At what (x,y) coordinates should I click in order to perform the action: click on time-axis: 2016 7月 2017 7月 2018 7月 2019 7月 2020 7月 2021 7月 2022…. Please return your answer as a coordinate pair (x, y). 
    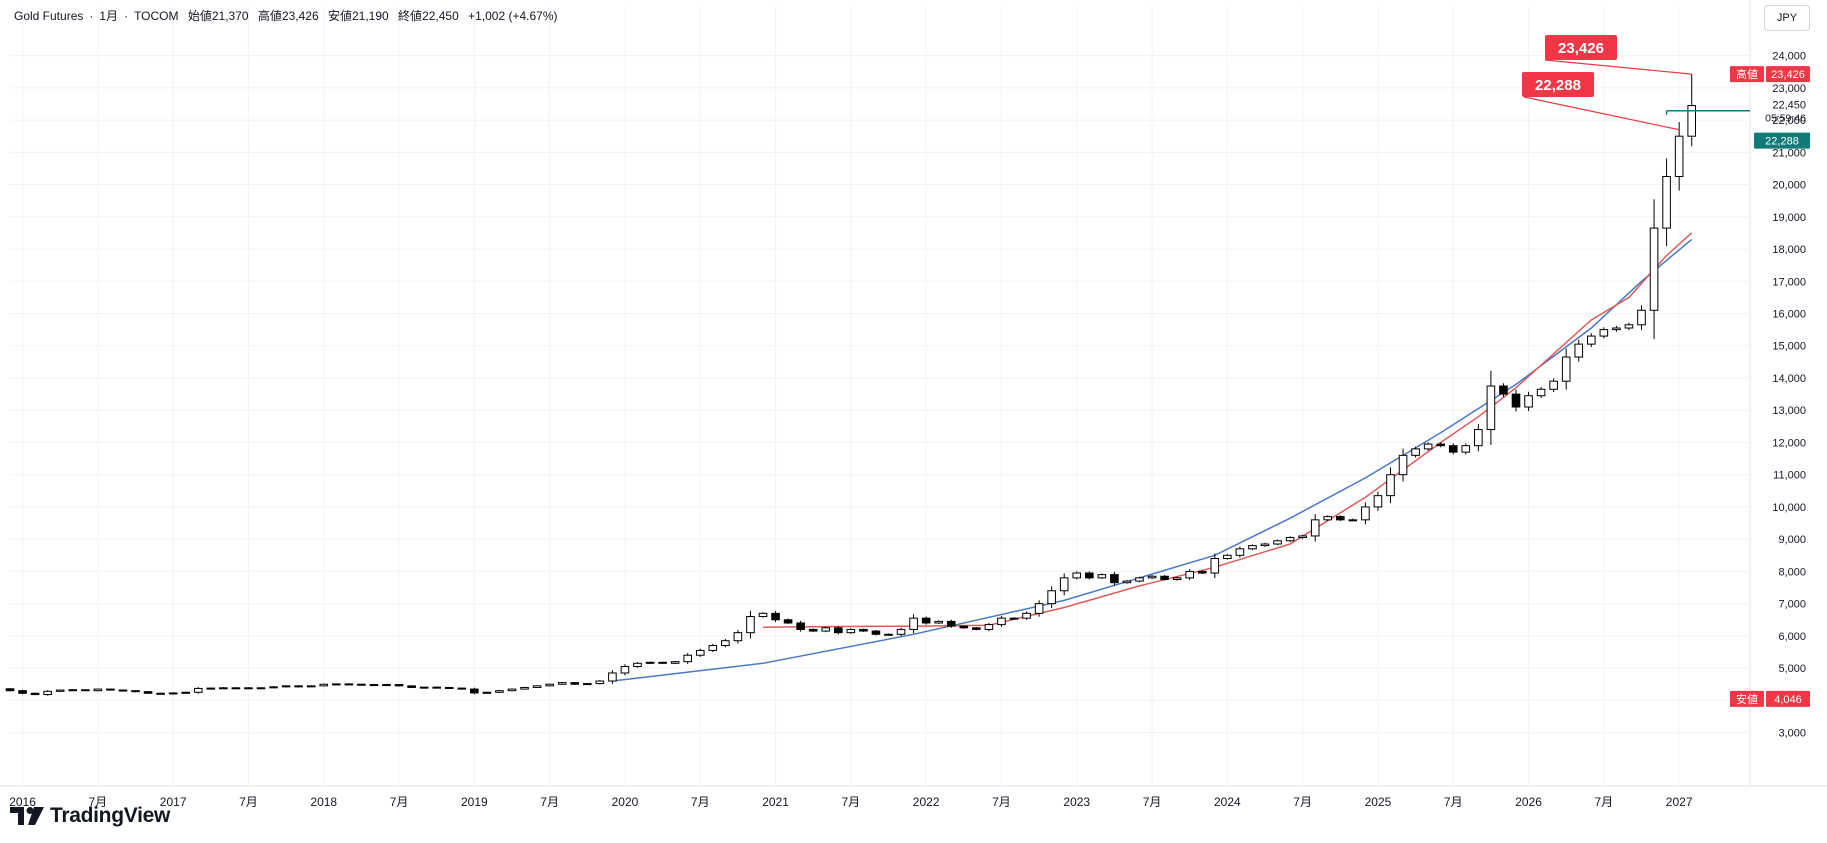
    Looking at the image, I should click on (851, 802).